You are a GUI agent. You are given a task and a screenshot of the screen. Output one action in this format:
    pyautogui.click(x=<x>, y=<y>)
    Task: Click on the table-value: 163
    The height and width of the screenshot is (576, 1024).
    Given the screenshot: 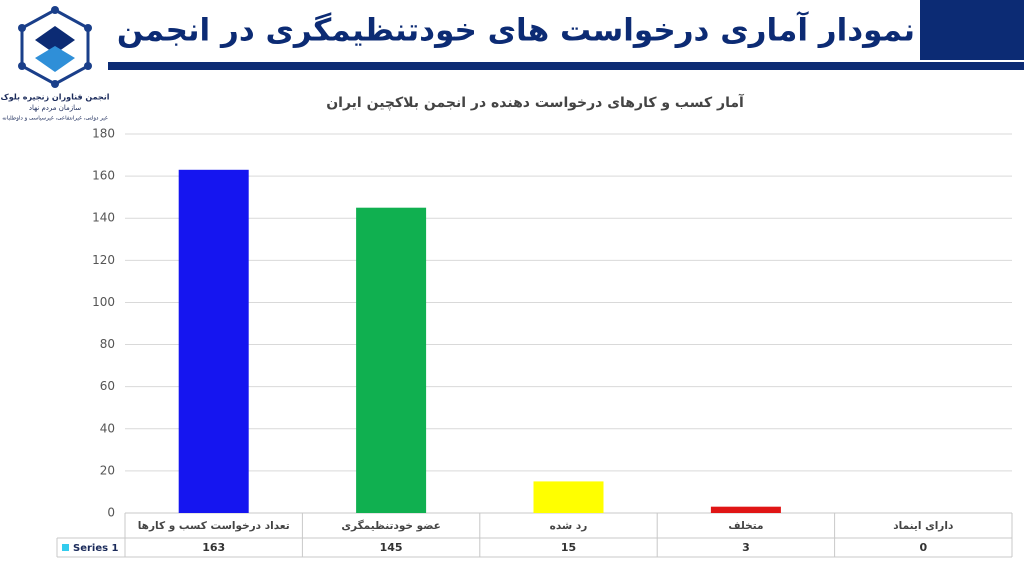 What is the action you would take?
    pyautogui.click(x=213, y=547)
    